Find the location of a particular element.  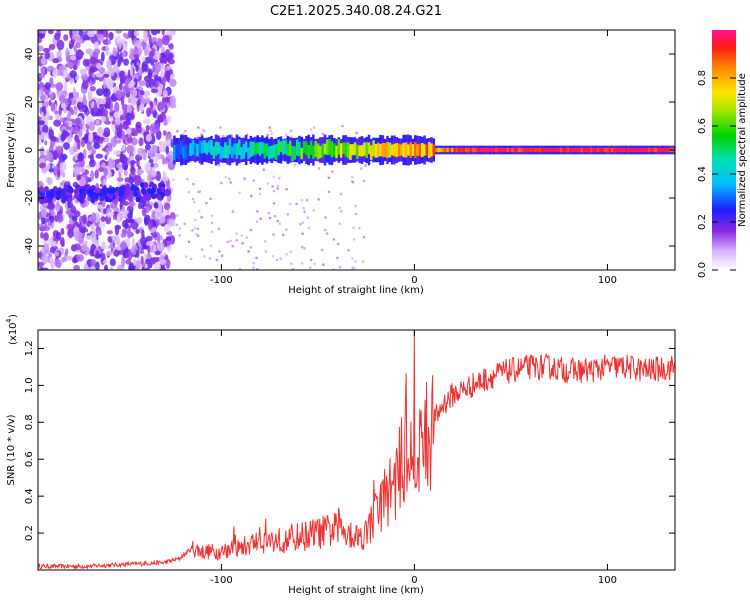

colorbar-tick-label: 0.6 is located at coordinates (702, 126).